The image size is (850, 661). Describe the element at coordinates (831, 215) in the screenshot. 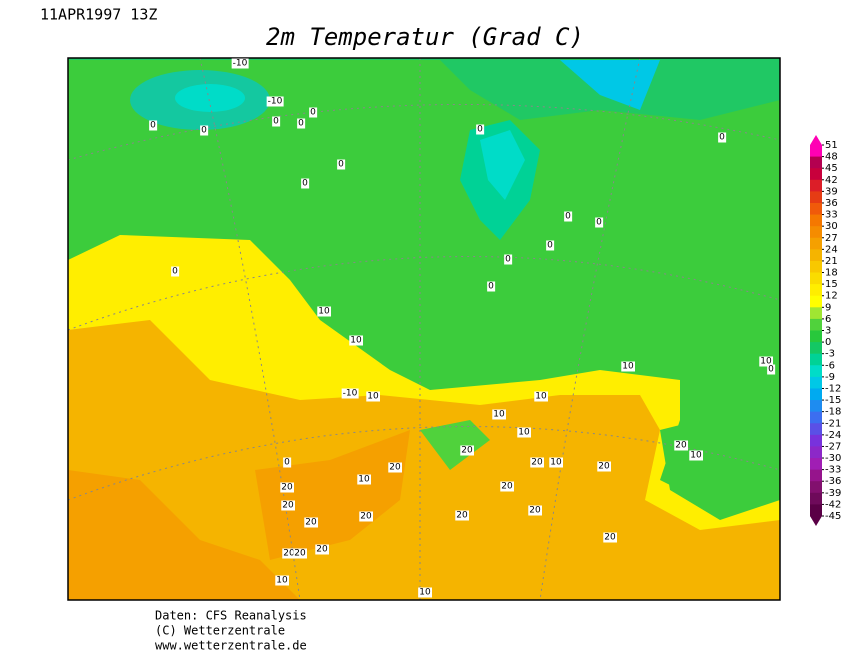

I see `colorbar-label: 33` at that location.